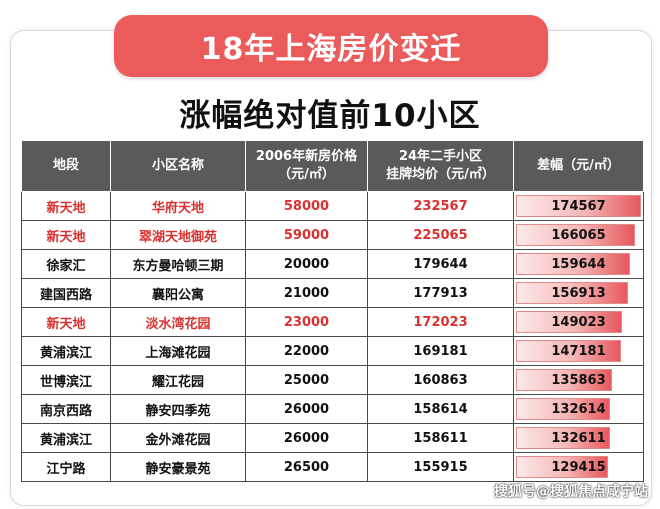  I want to click on diff-value: 174567, so click(578, 206).